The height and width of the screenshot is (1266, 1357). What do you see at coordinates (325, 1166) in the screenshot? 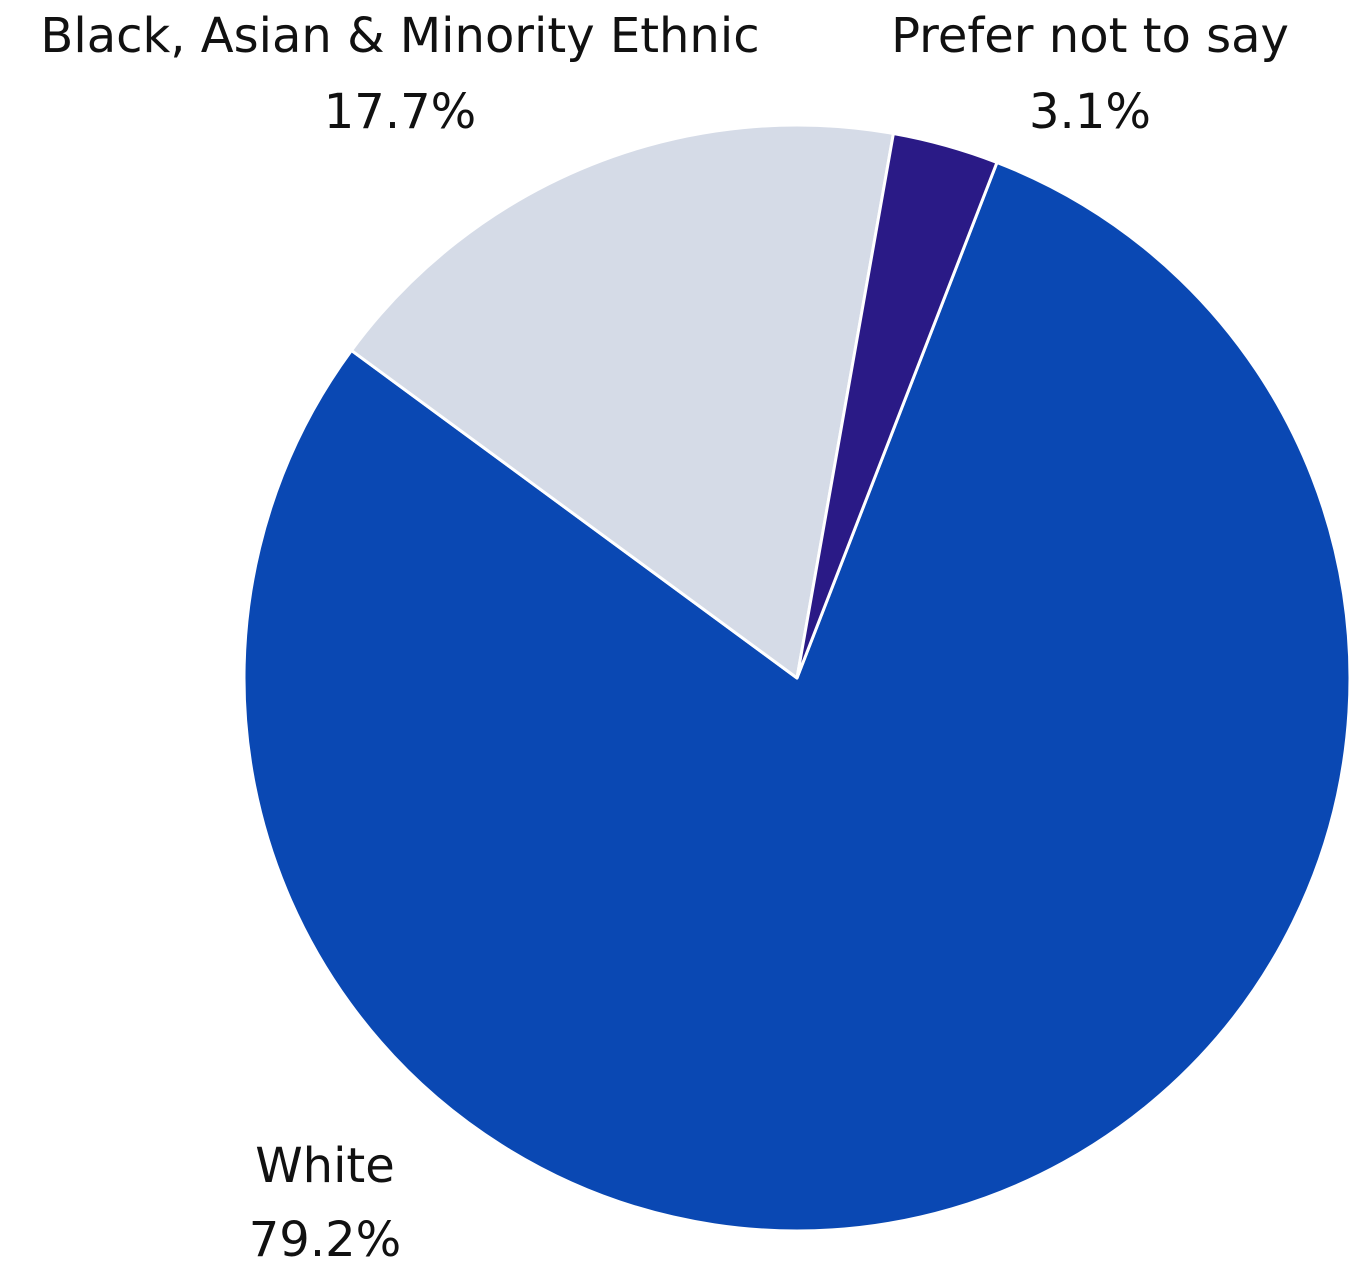
I see `slice-label-white: White` at bounding box center [325, 1166].